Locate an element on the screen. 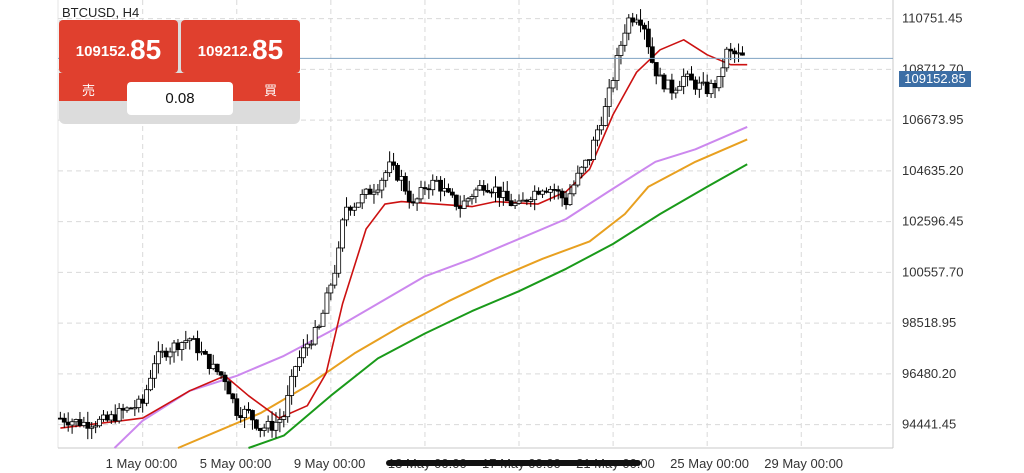 This screenshot has height=473, width=1024. buy-button: 109212.85 is located at coordinates (240, 46).